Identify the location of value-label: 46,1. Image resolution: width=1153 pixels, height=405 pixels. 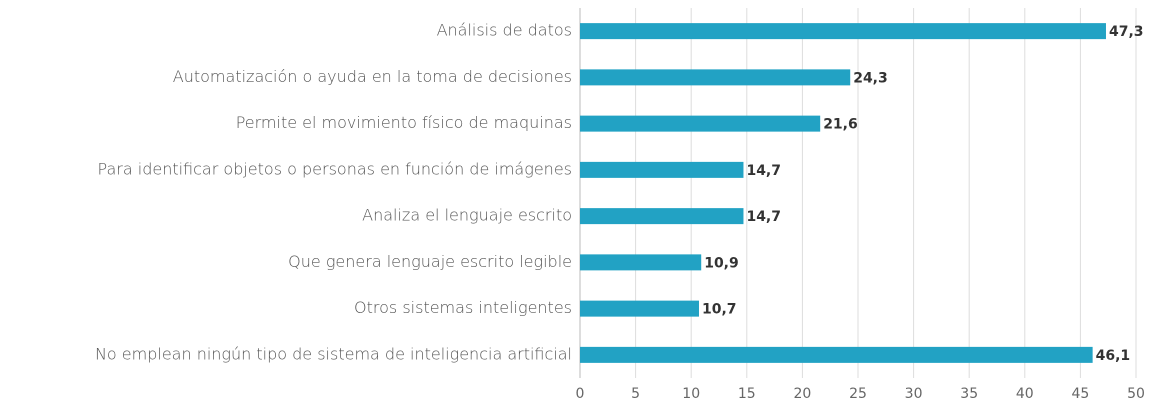
(1113, 356).